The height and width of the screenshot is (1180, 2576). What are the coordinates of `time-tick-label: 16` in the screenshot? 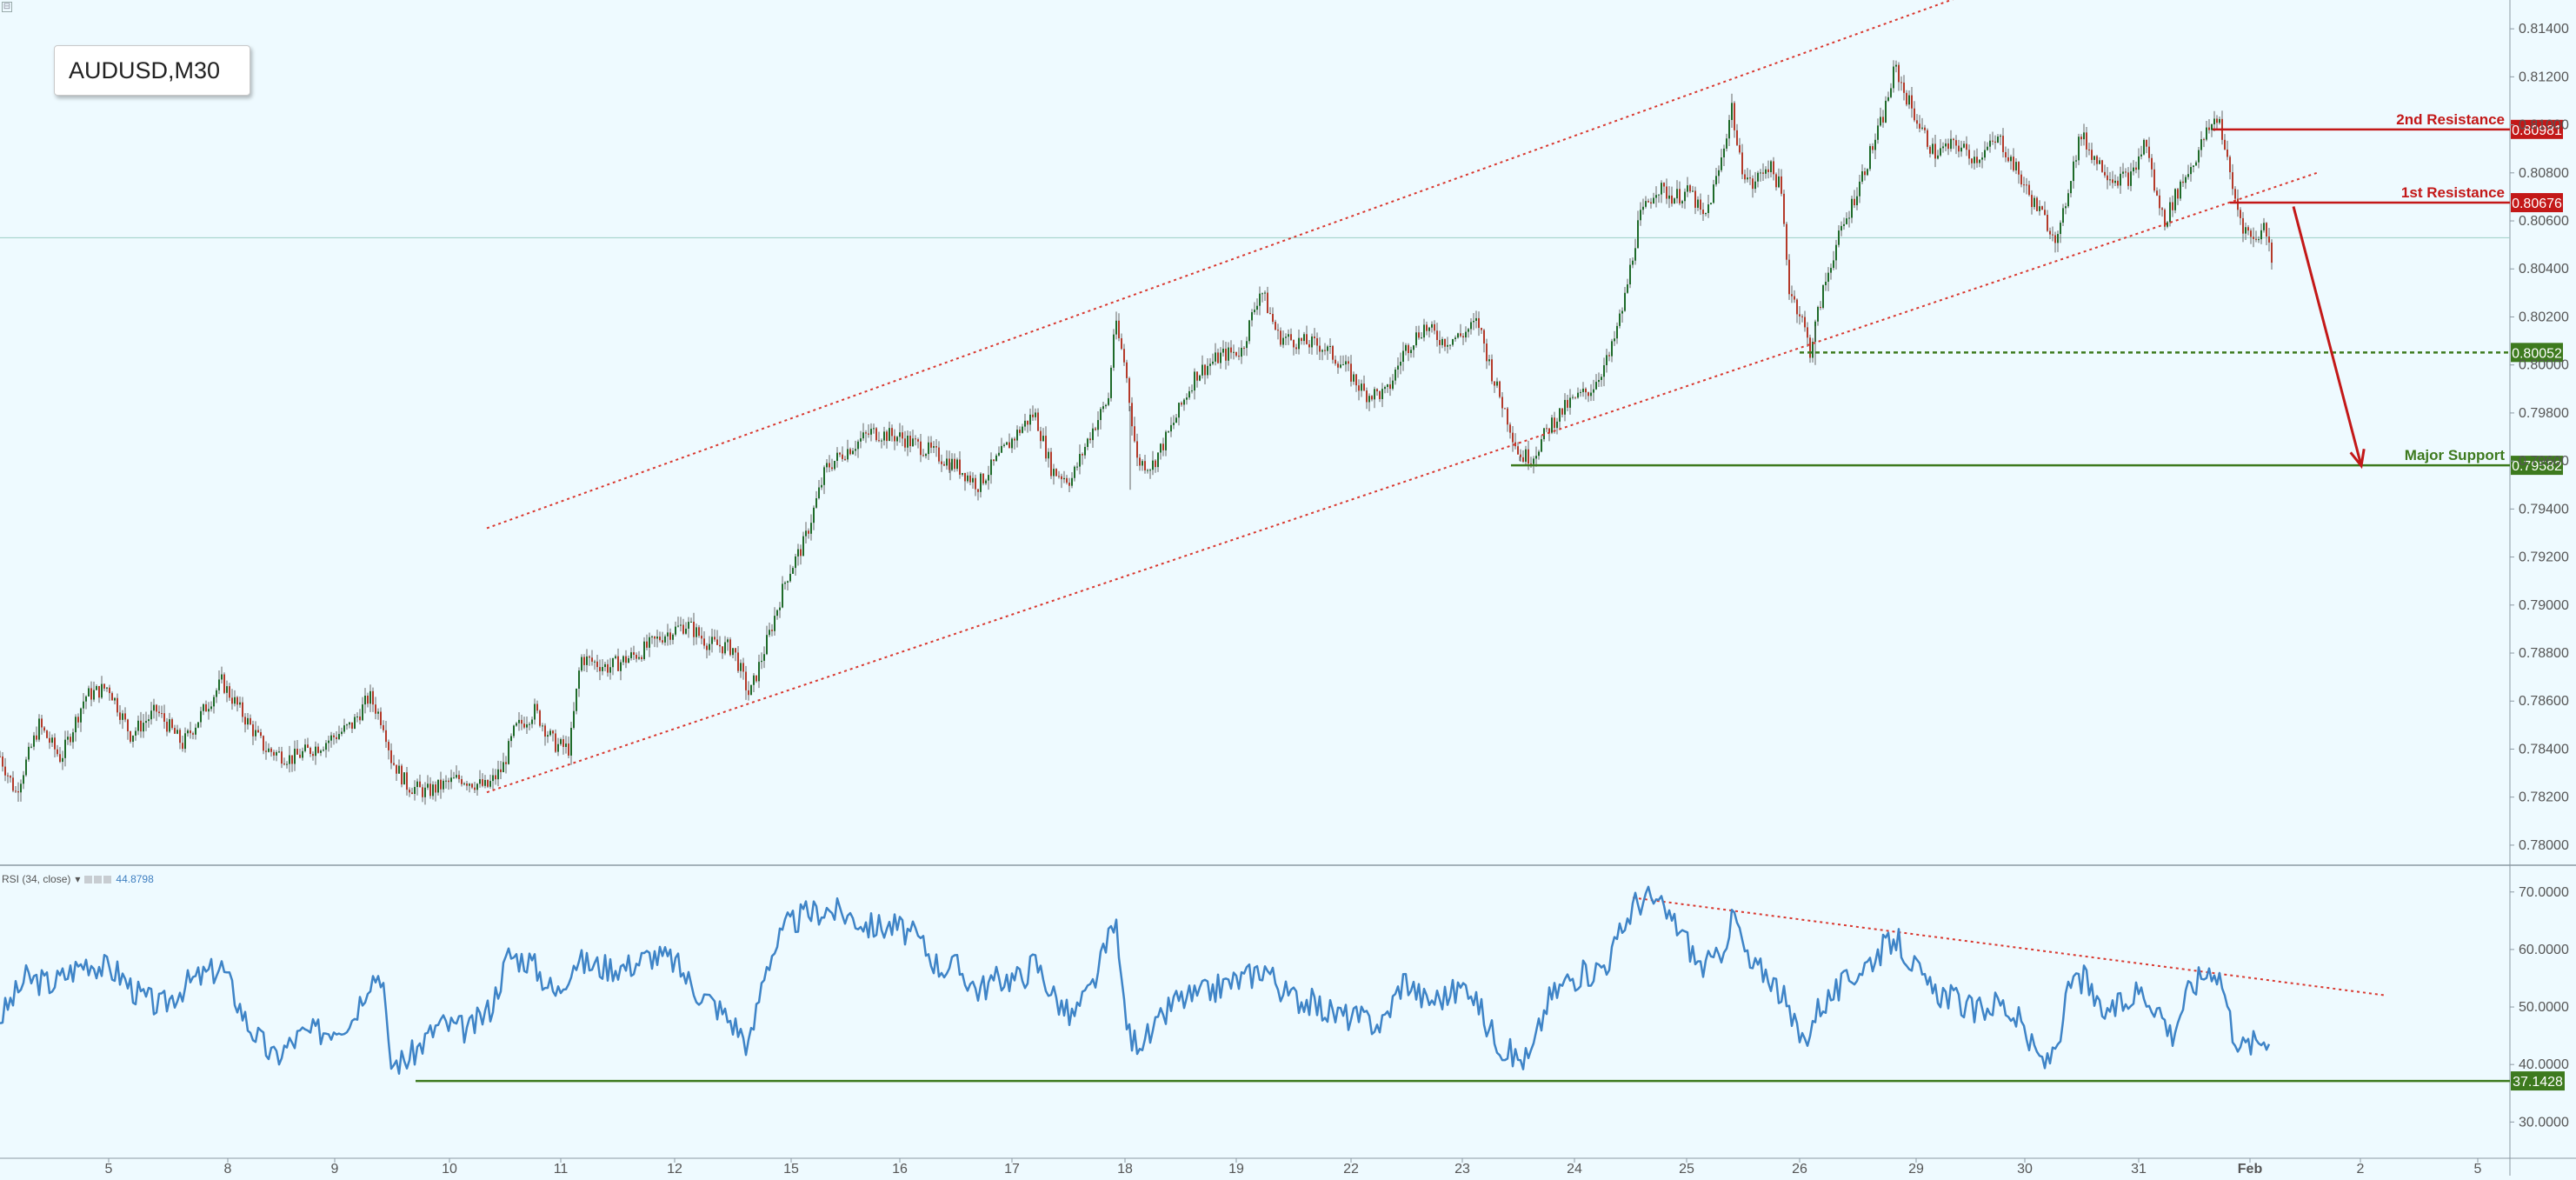 It's located at (900, 1169).